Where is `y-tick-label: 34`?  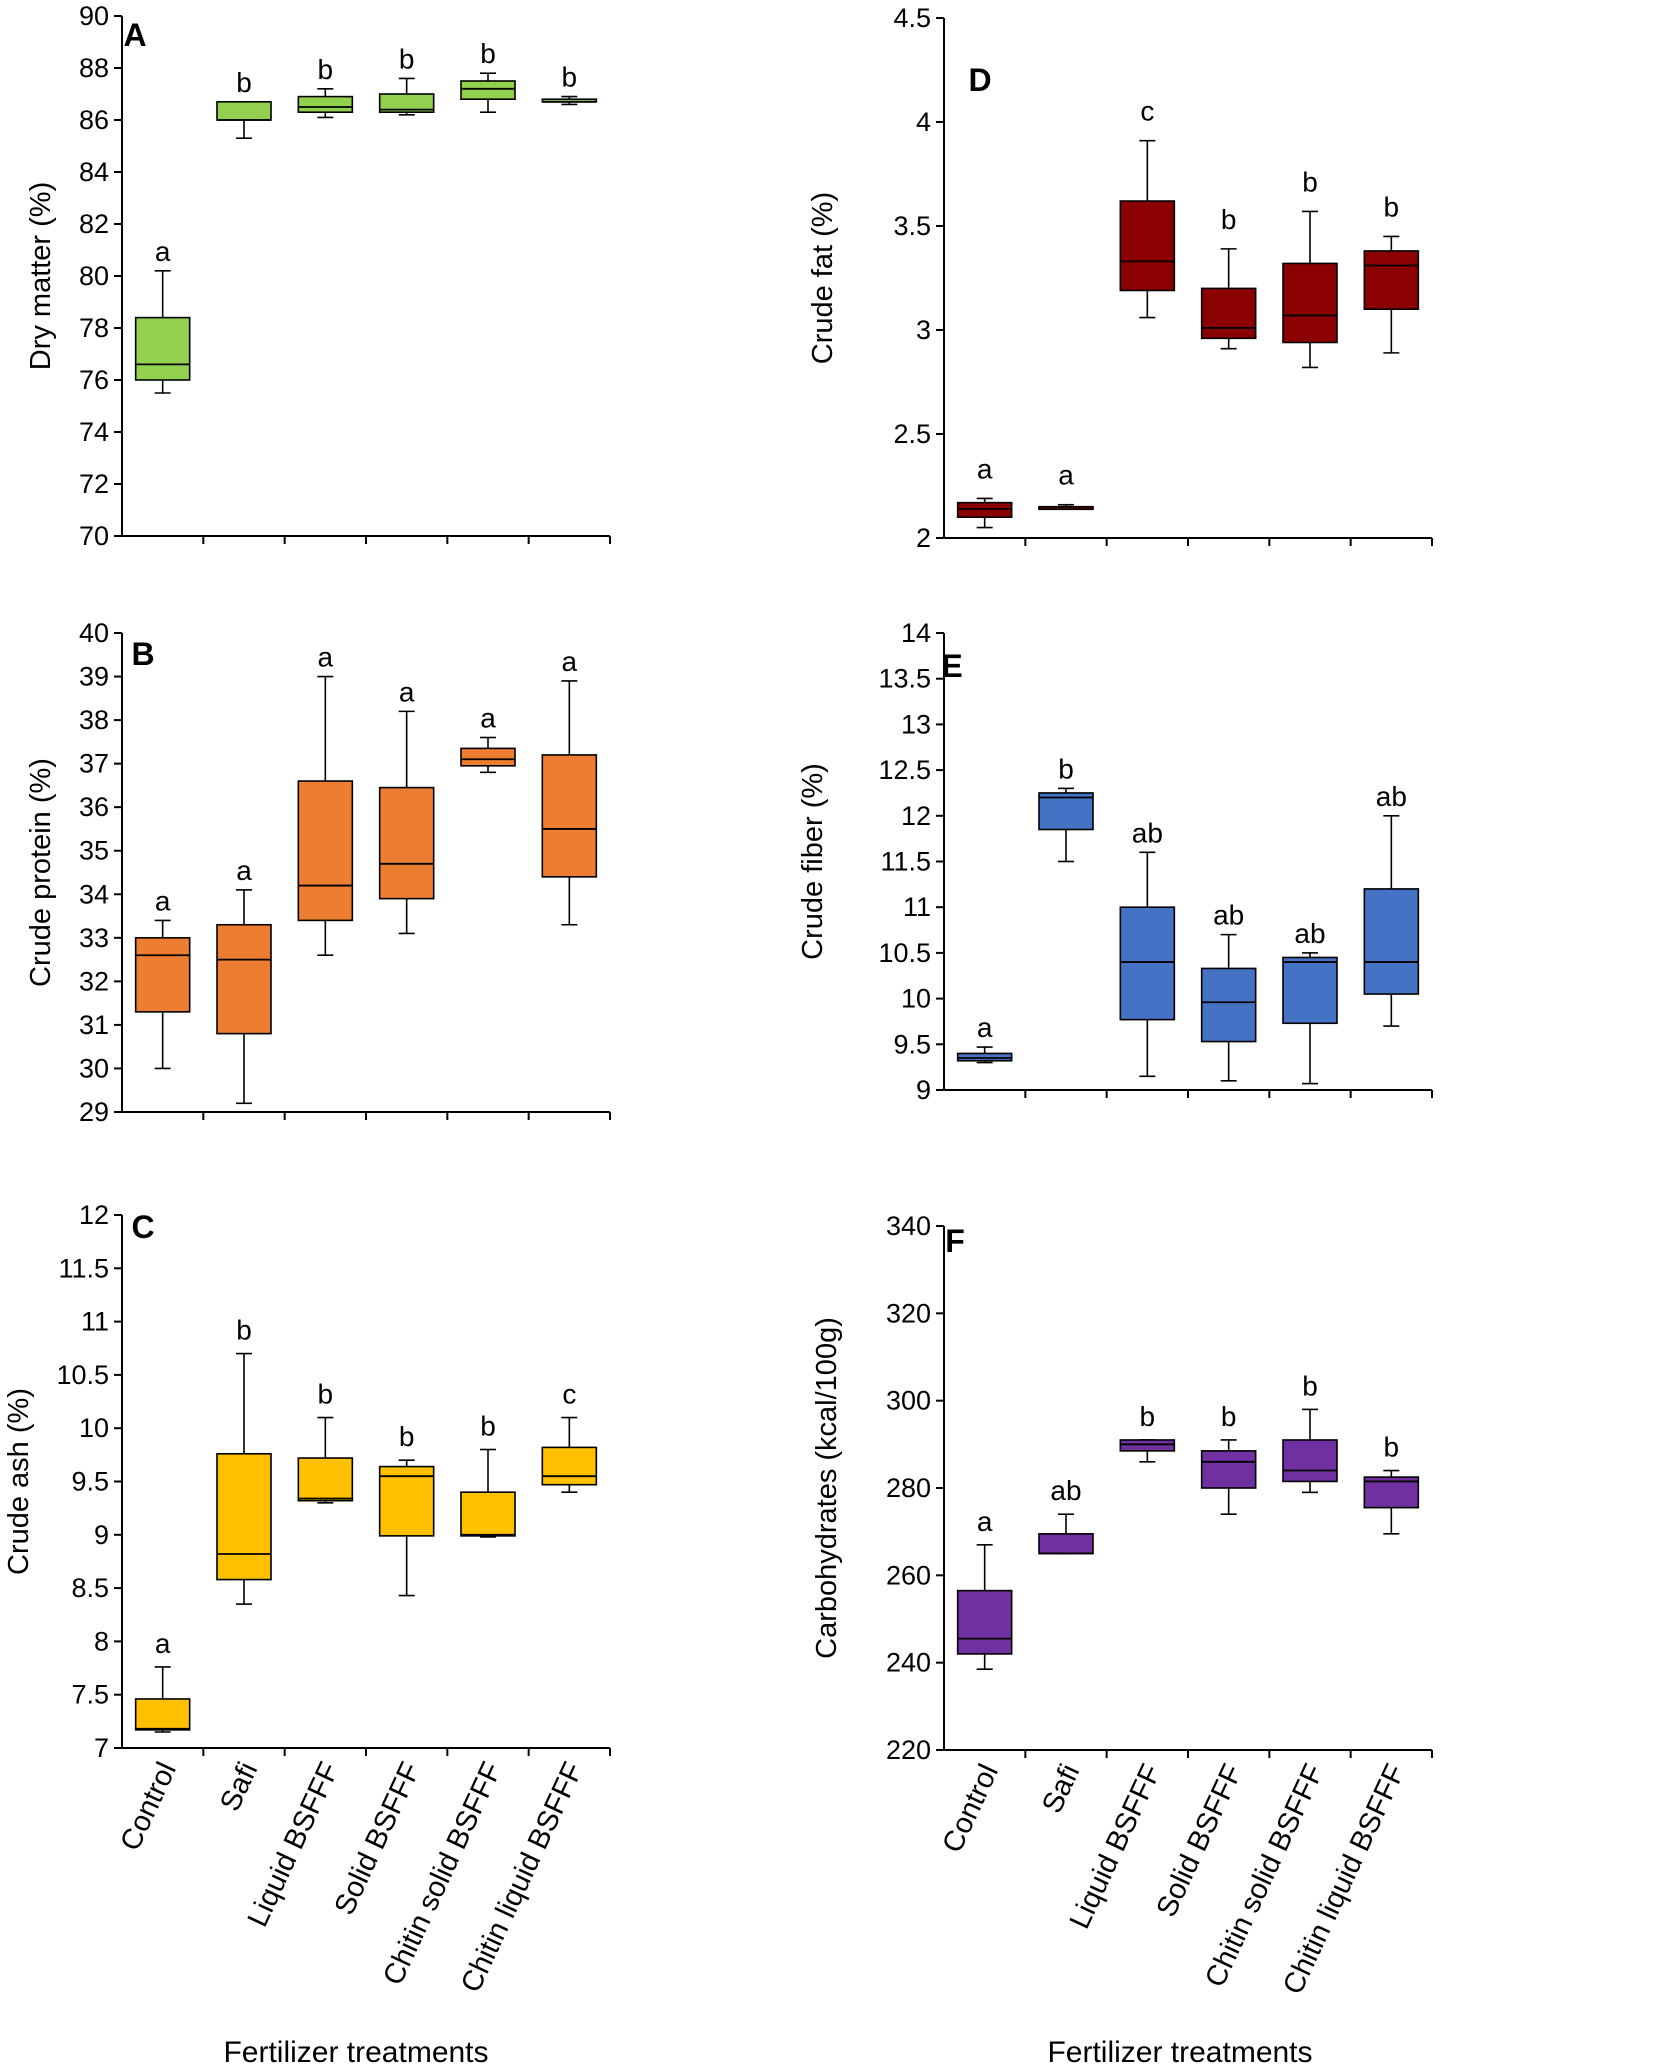
y-tick-label: 34 is located at coordinates (94, 894).